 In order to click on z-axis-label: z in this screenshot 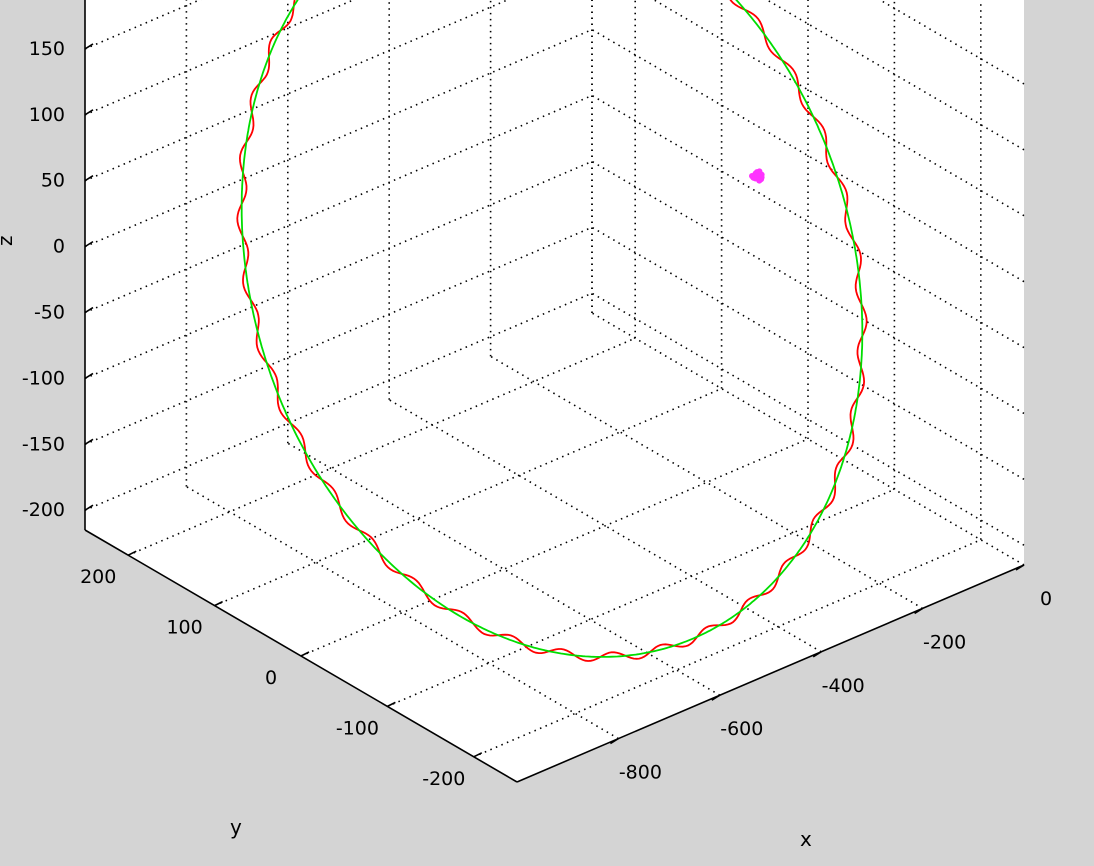, I will do `click(8, 241)`.